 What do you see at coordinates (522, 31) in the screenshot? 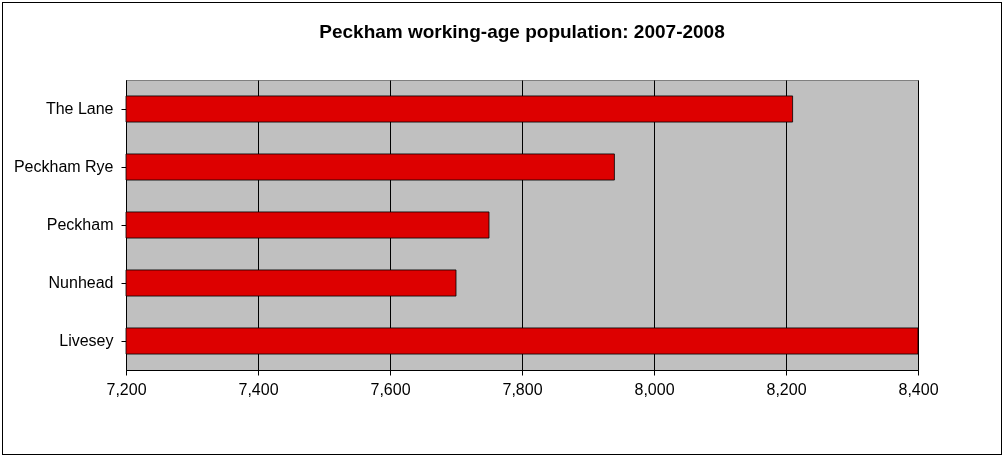
I see `chart-title: Peckham working-age population: 2007-2008` at bounding box center [522, 31].